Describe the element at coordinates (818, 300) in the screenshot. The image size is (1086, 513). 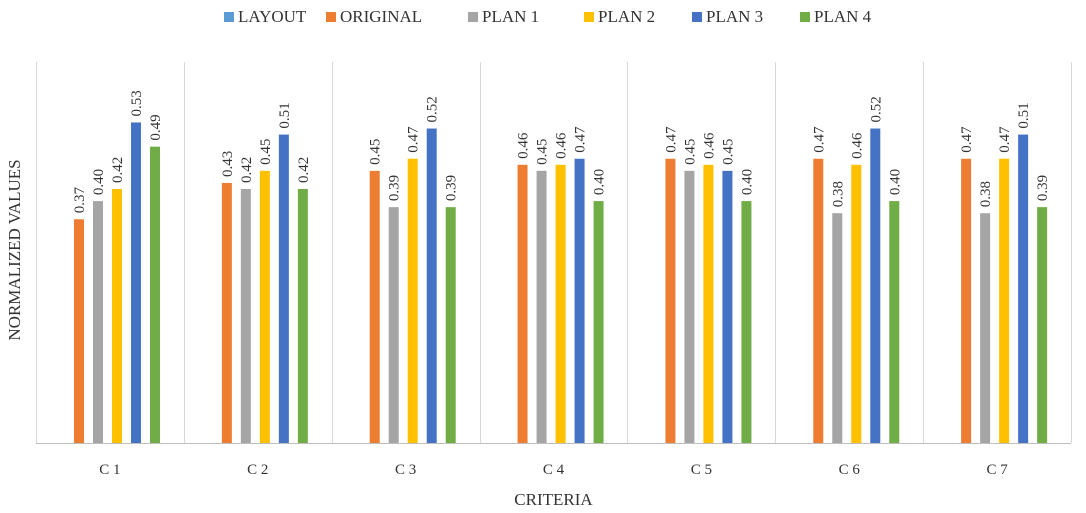
I see `bar-c6-original` at that location.